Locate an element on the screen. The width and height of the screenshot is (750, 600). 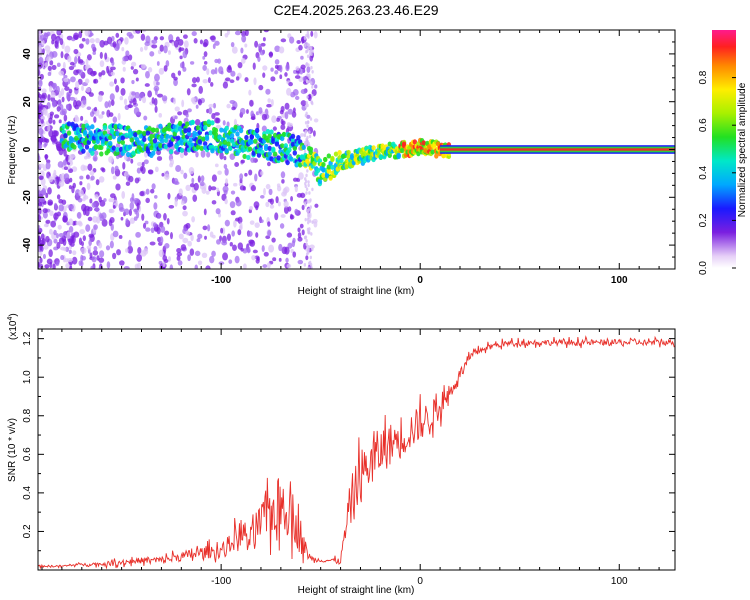
spectrogram-tone-band-core is located at coordinates (557, 149).